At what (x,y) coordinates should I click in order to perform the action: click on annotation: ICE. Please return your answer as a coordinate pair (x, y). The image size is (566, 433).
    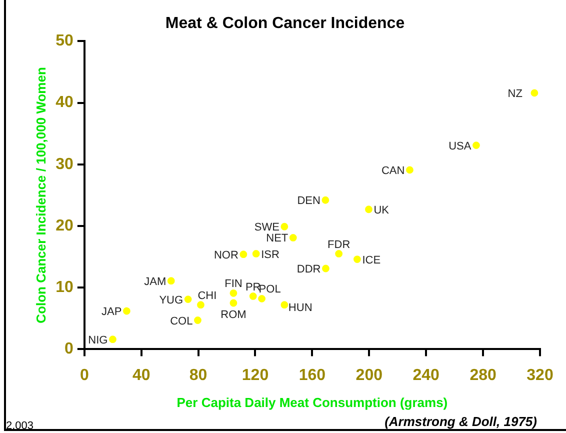
    Looking at the image, I should click on (371, 260).